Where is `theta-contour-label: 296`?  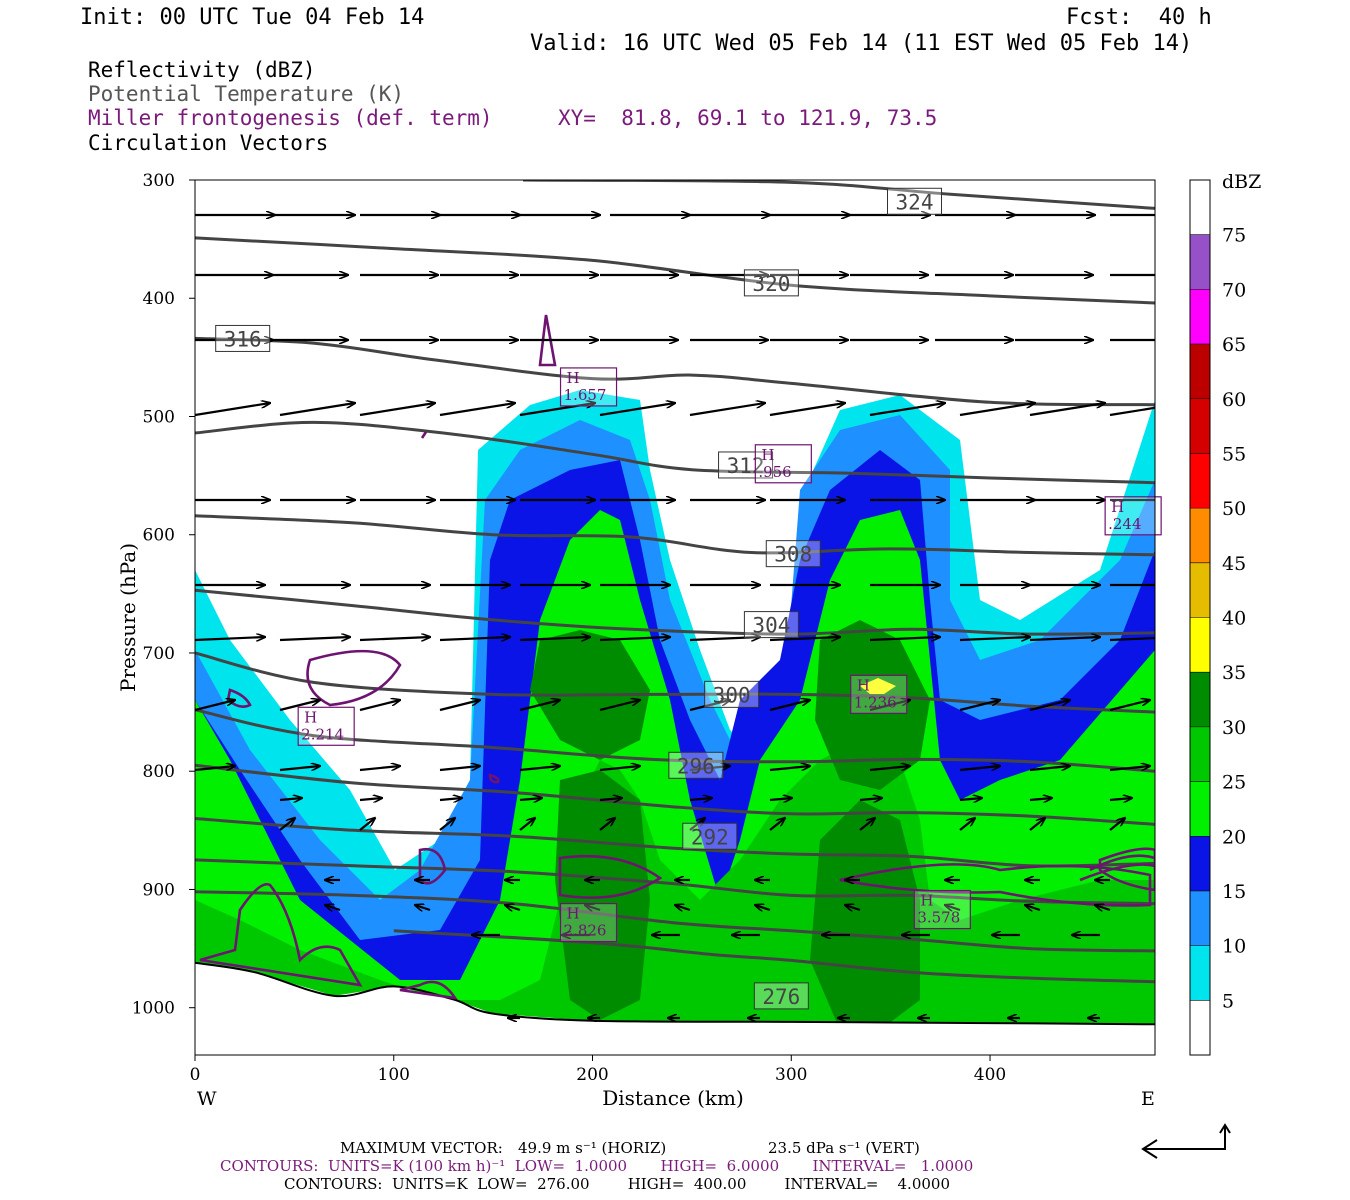 theta-contour-label: 296 is located at coordinates (696, 766).